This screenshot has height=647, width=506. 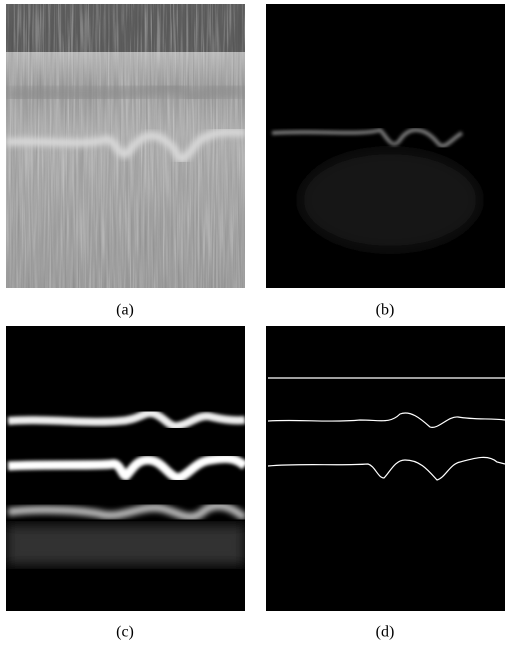 I want to click on caption: (c), so click(x=125, y=632).